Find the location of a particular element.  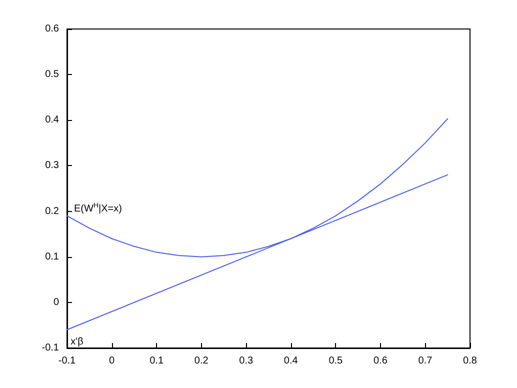

y-tick-label: 0.2 is located at coordinates (52, 211).